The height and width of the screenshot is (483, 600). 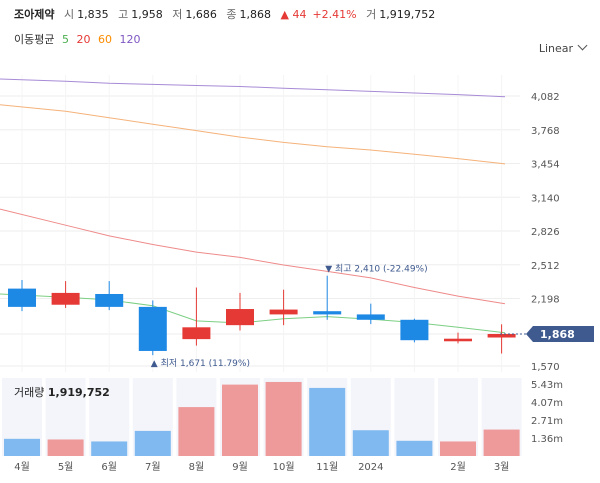 I want to click on x-tick-label: 5월, so click(x=66, y=467).